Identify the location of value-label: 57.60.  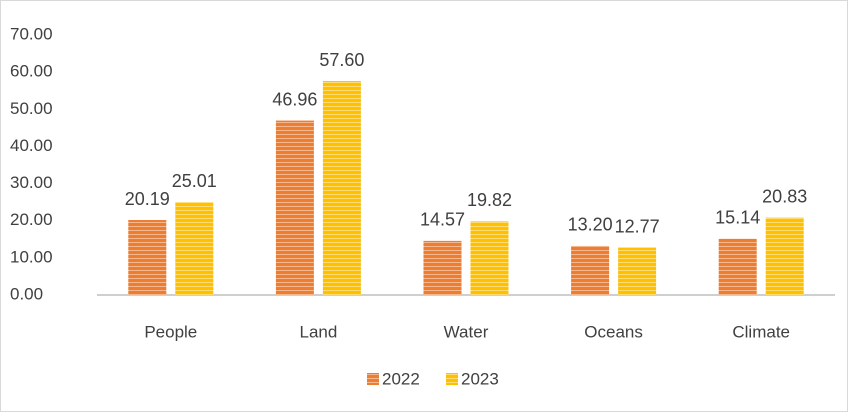
(341, 60).